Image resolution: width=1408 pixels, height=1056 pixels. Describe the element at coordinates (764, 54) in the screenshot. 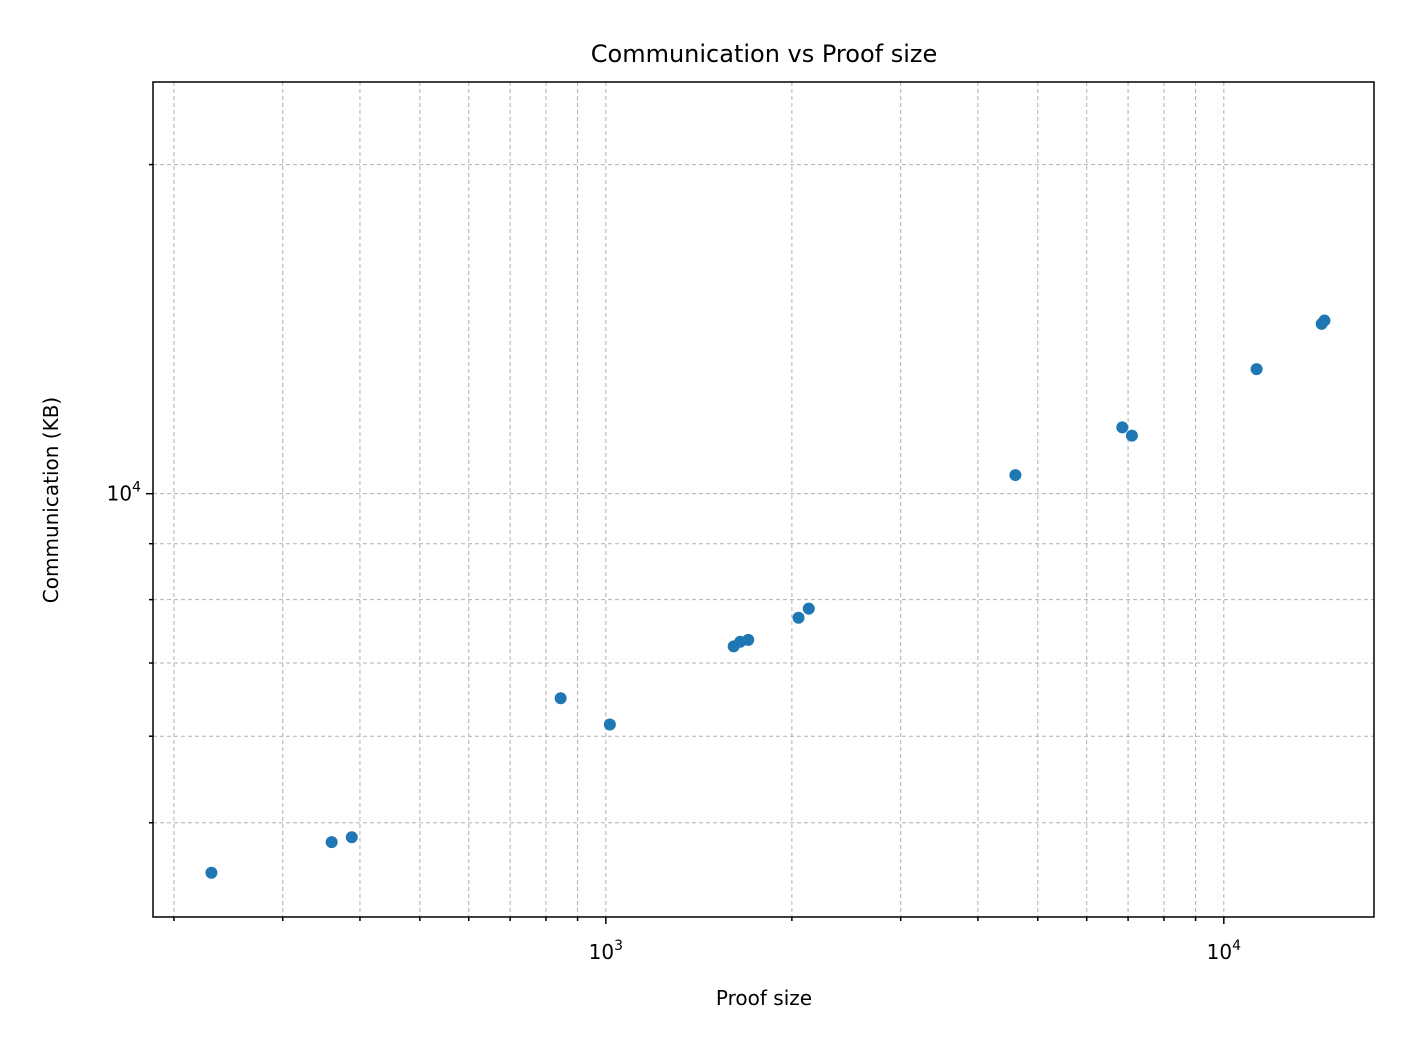

I see `chart-title: Communication vs Proof size` at that location.